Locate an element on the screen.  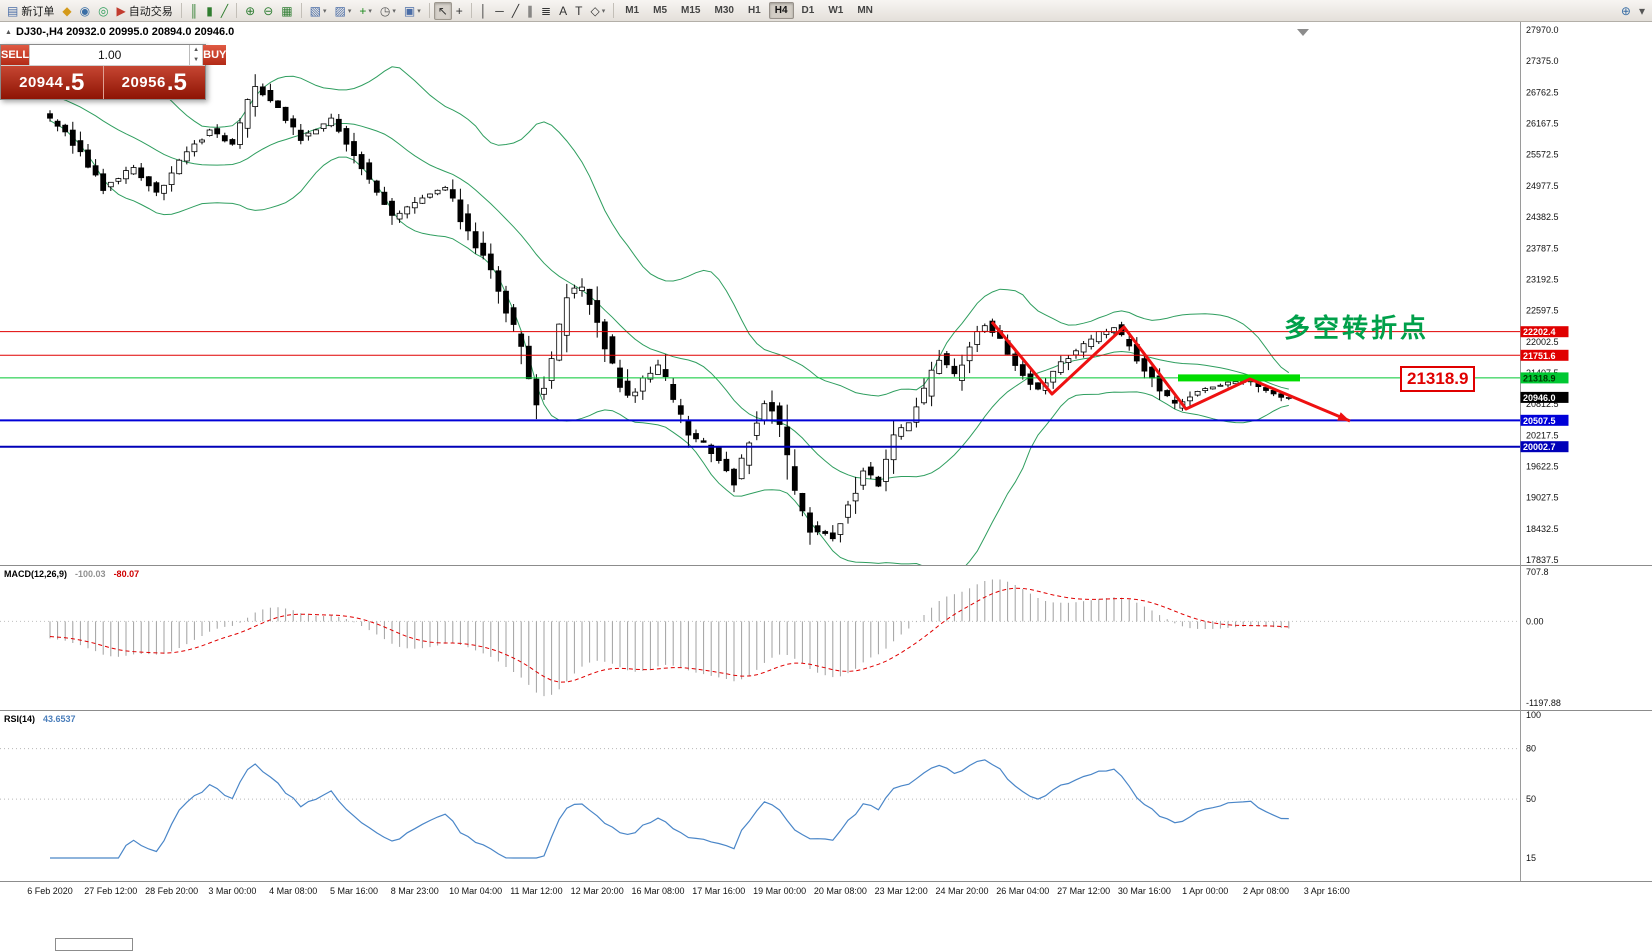
turning-point-annotation: 多空转折点 is located at coordinates (1357, 328).